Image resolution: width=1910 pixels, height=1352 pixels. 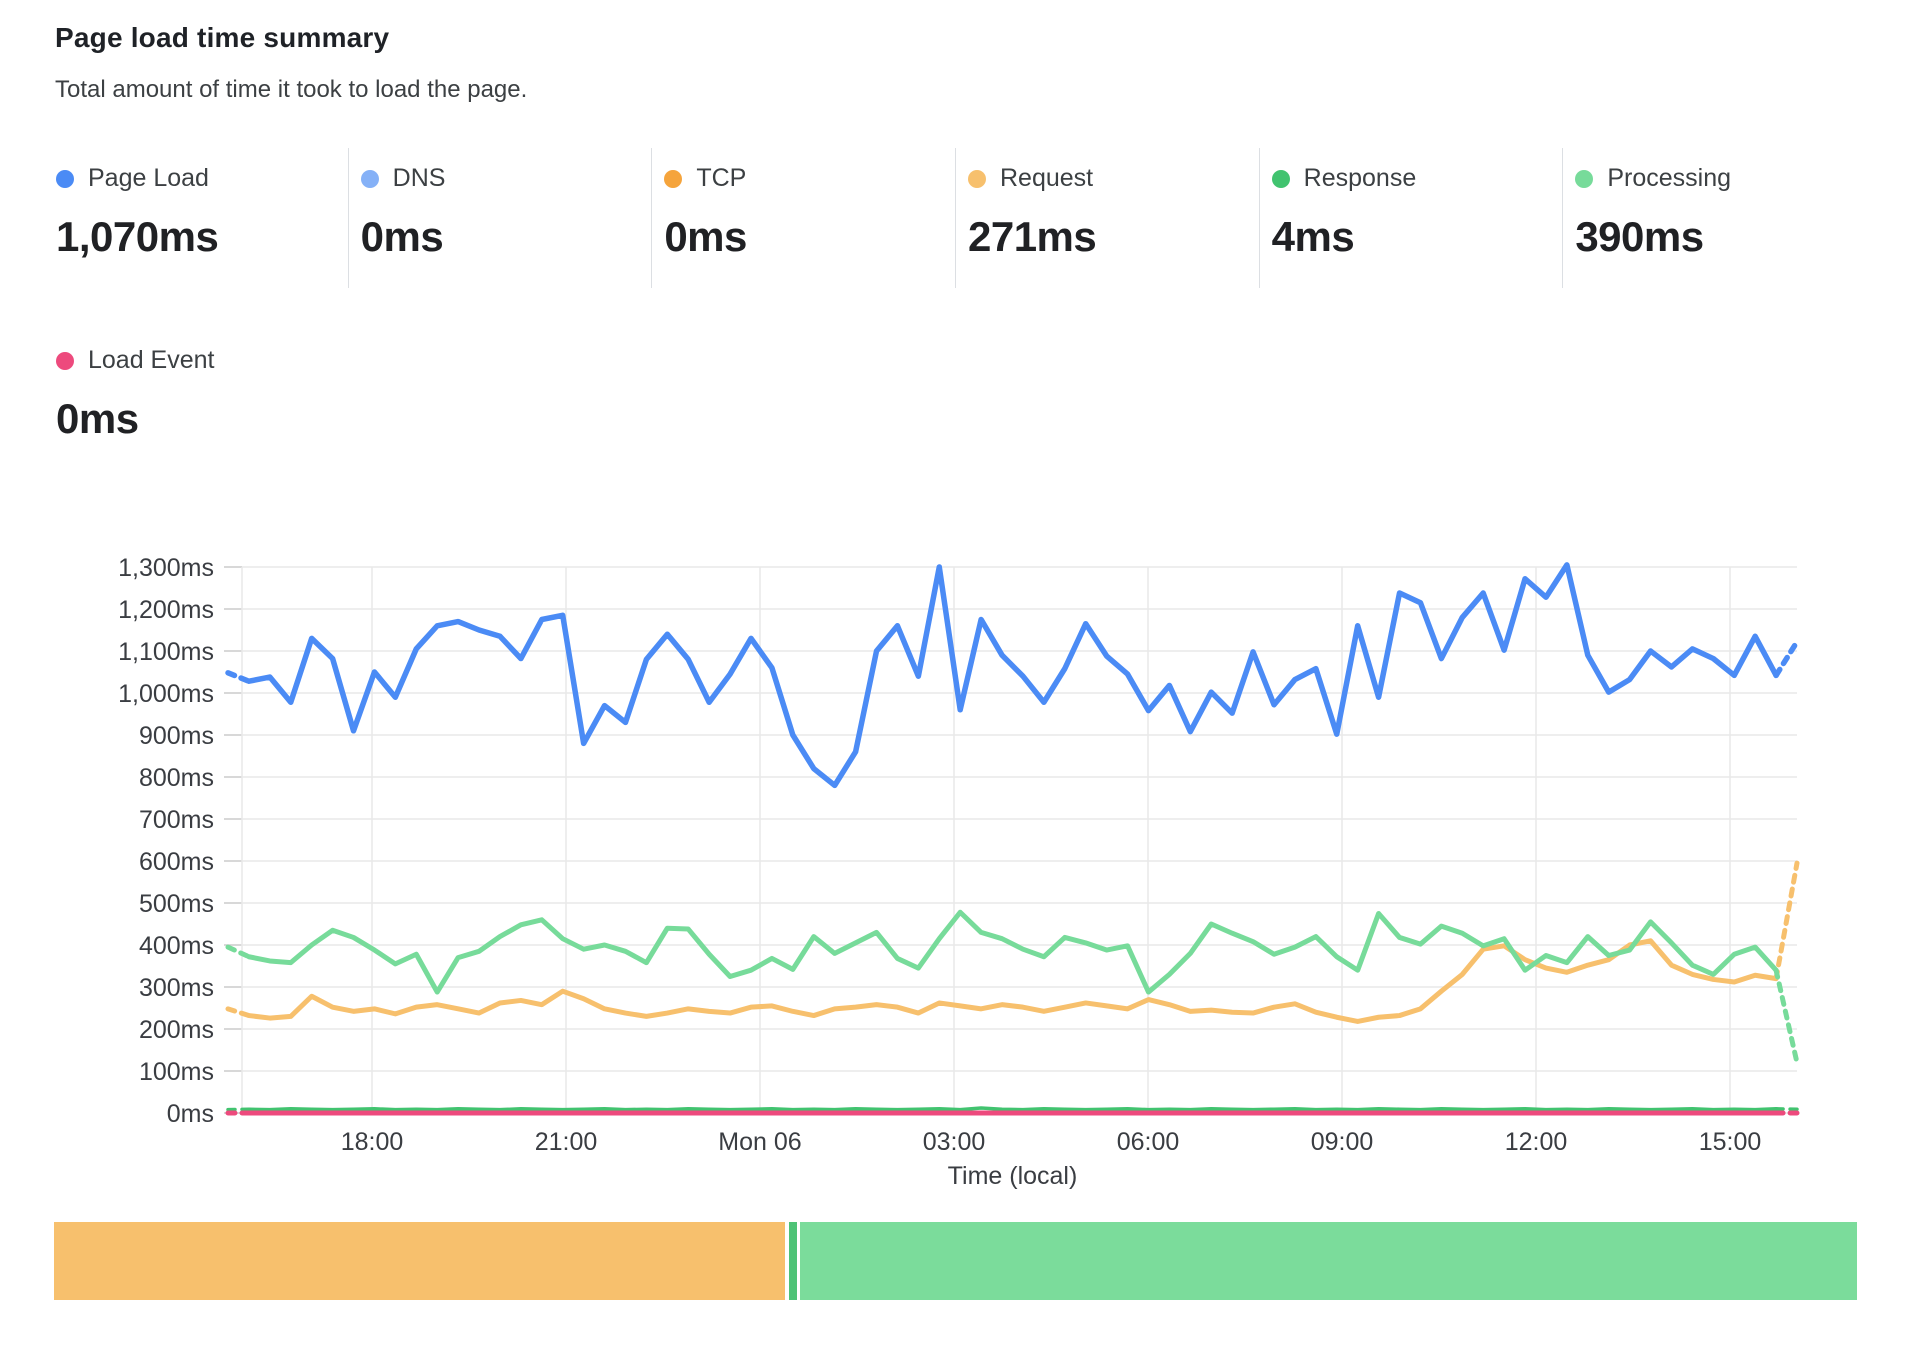 I want to click on metric-dns: DNS 0ms, so click(x=499, y=218).